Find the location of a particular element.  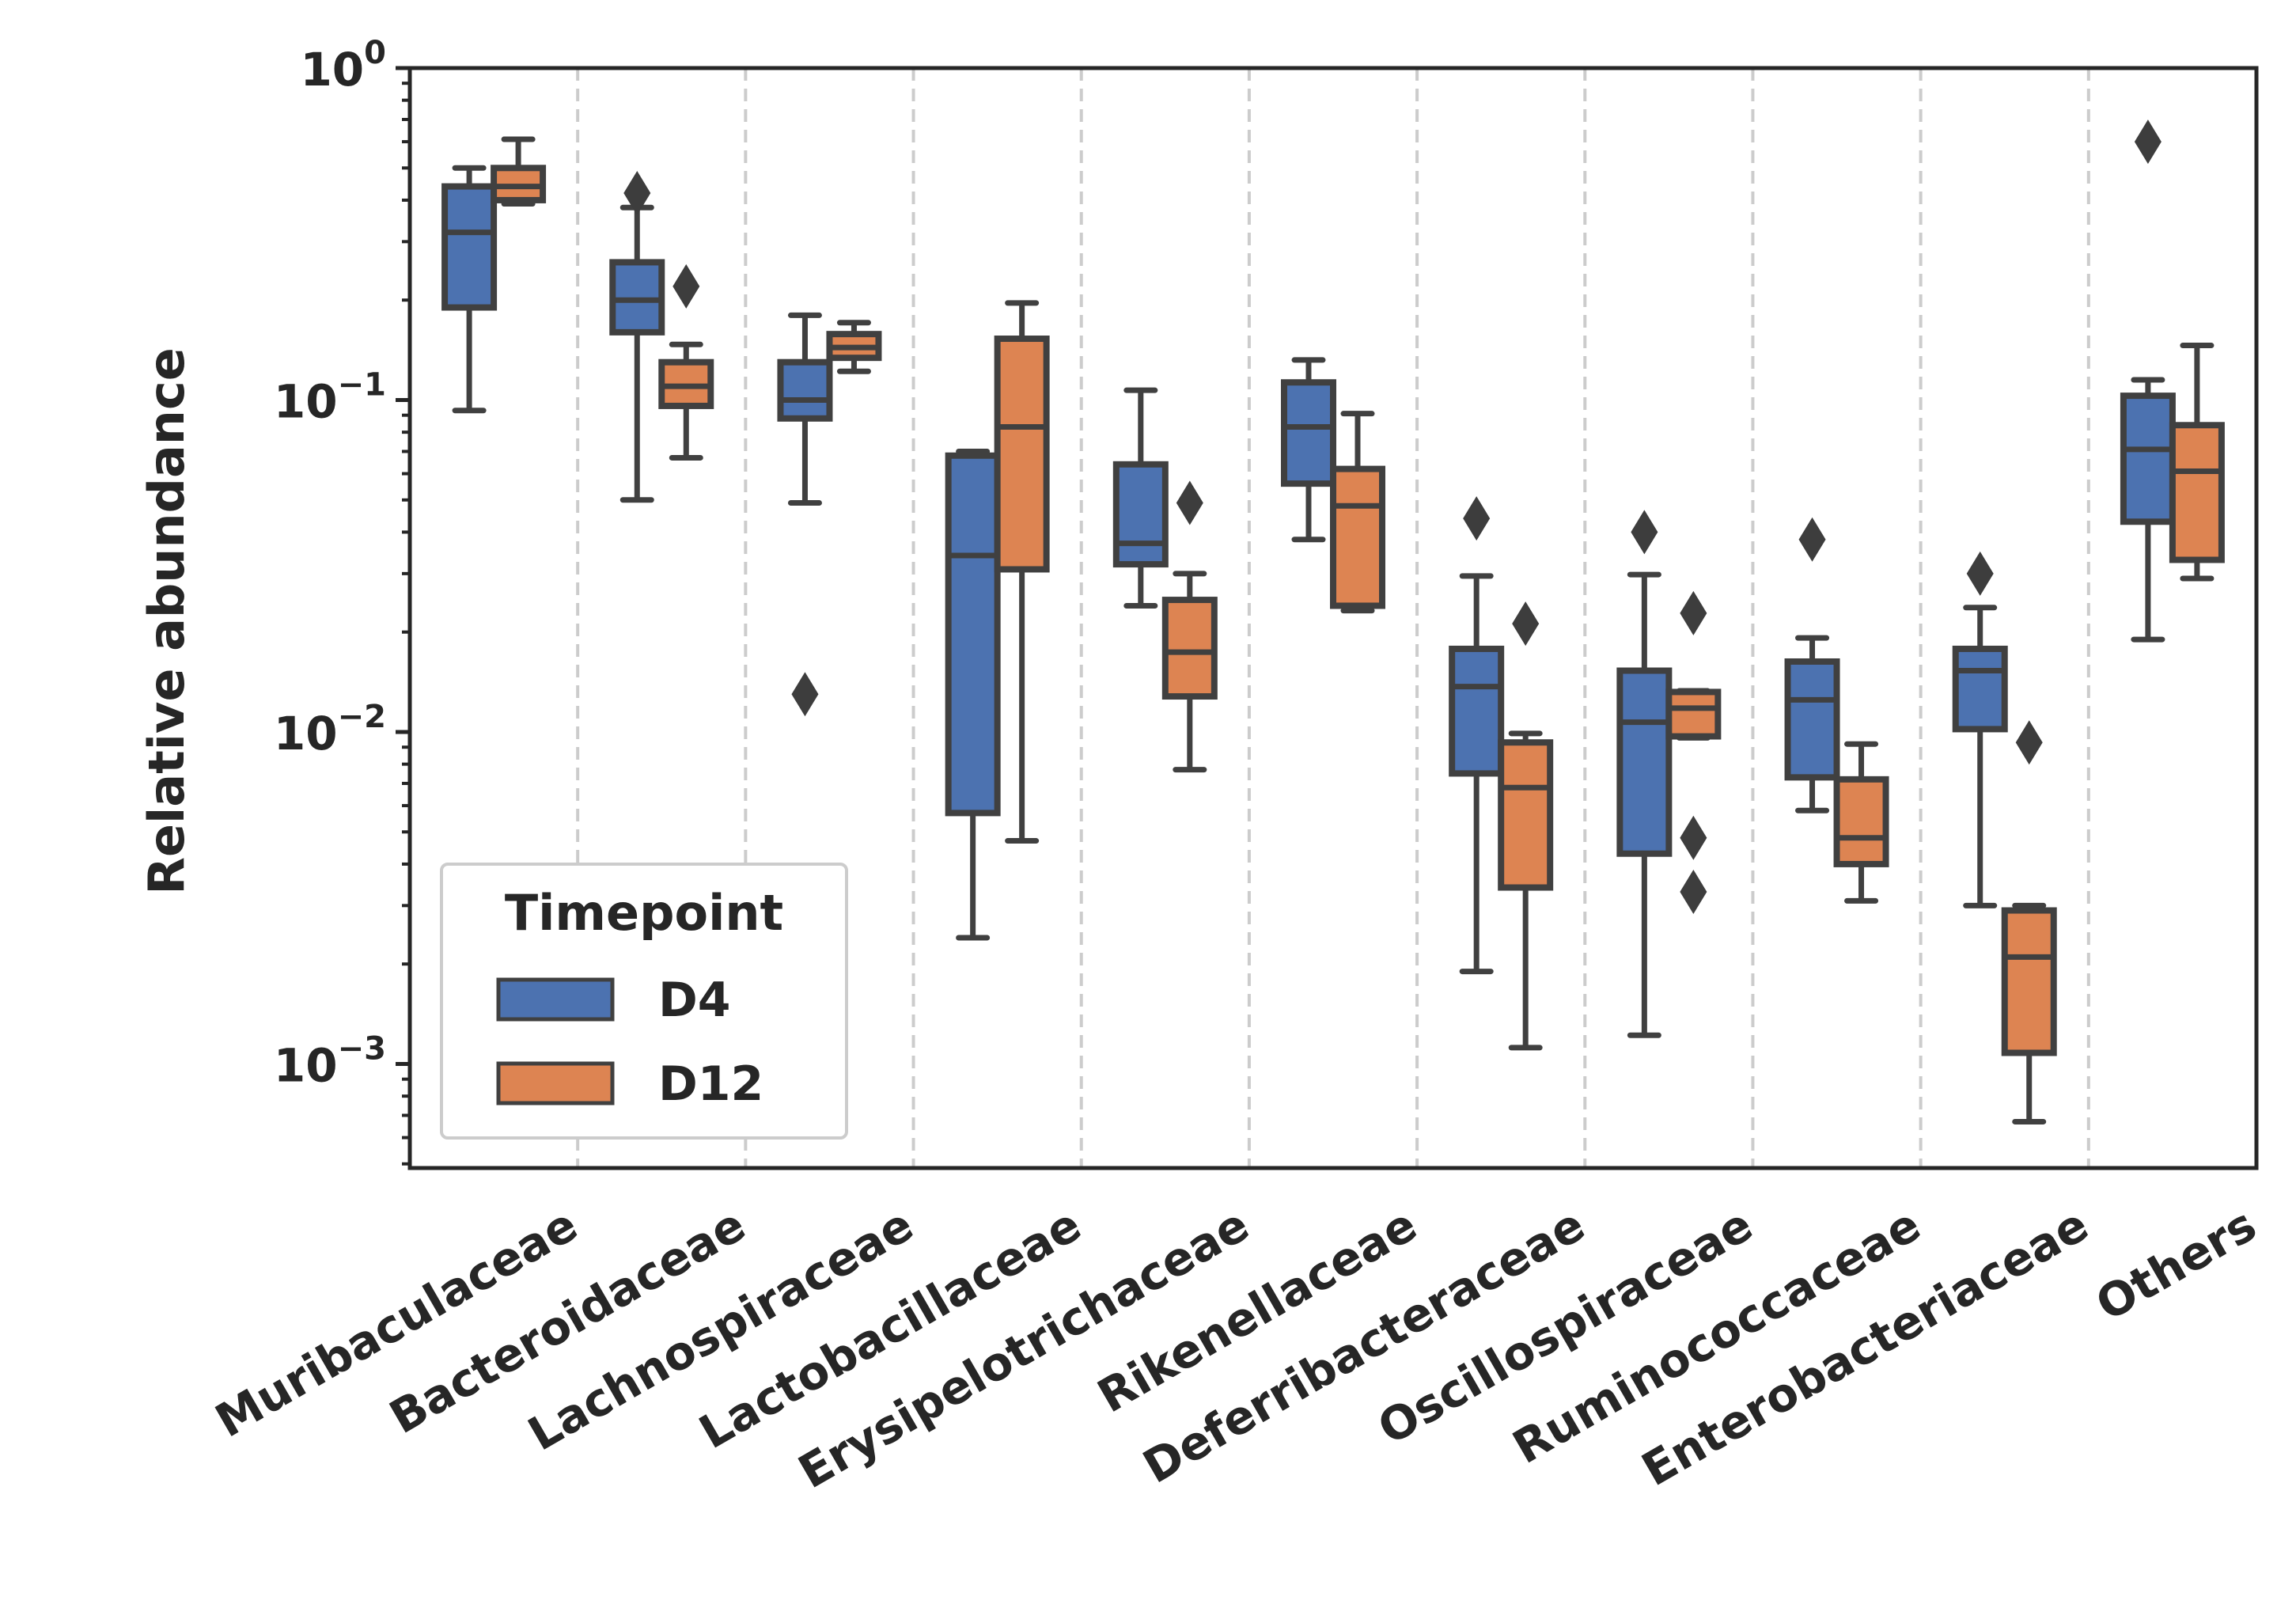

y-tick-label: 10⁰ is located at coordinates (343, 66).